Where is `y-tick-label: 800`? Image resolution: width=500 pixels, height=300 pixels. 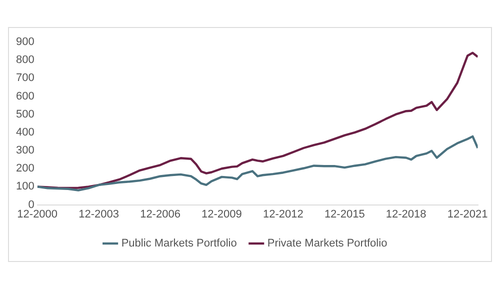 y-tick-label: 800 is located at coordinates (25, 60).